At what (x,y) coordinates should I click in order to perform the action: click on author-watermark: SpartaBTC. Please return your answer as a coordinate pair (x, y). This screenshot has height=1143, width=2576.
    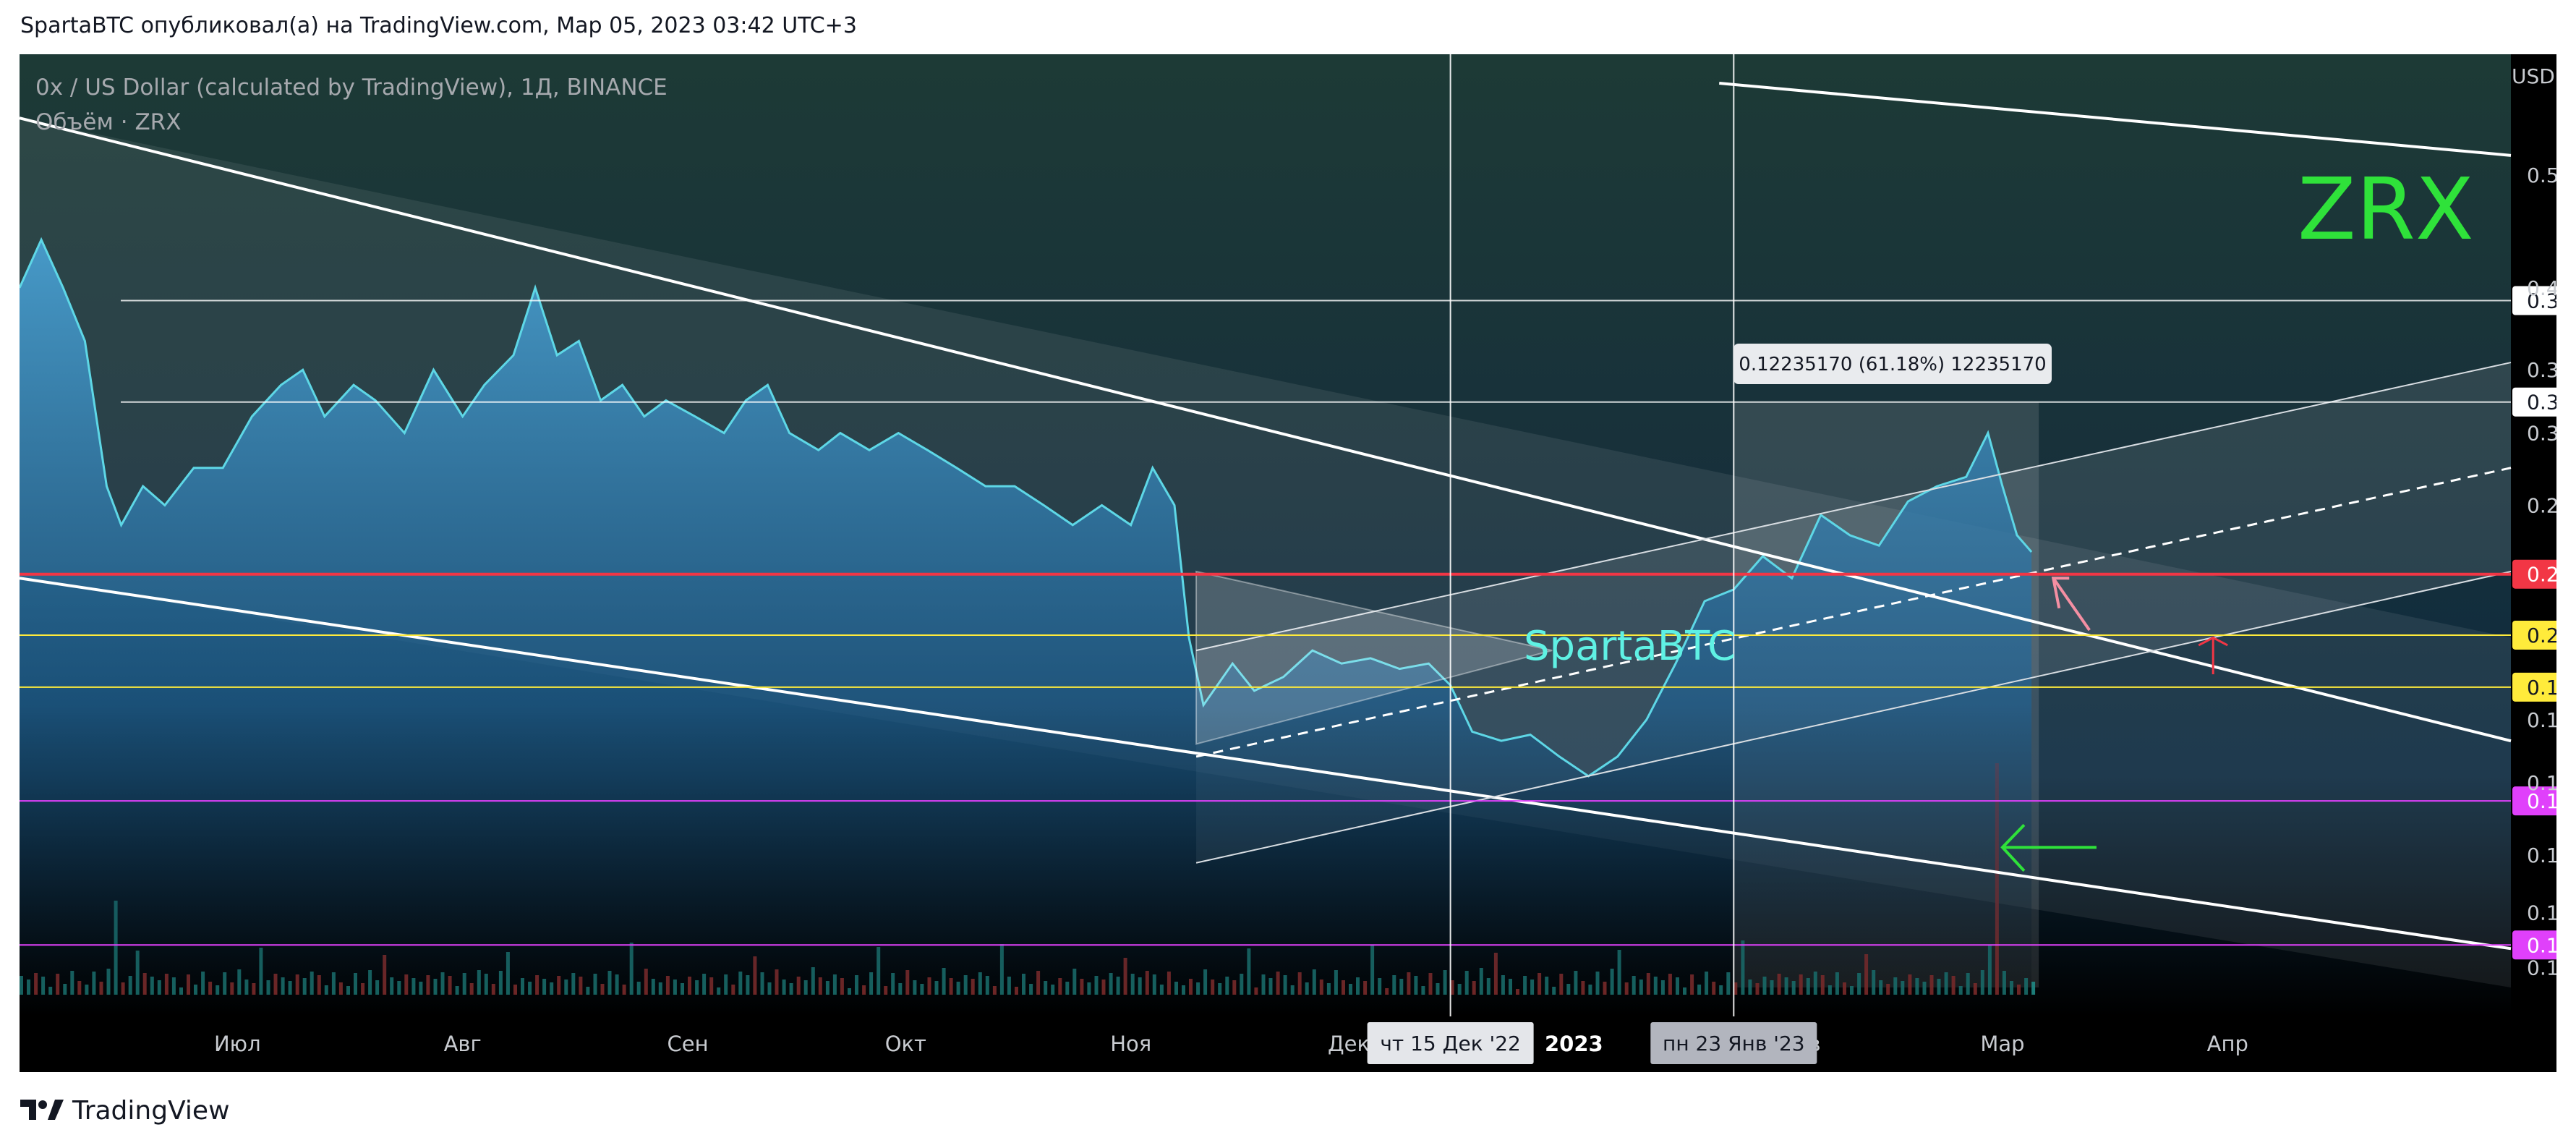
    Looking at the image, I should click on (1630, 646).